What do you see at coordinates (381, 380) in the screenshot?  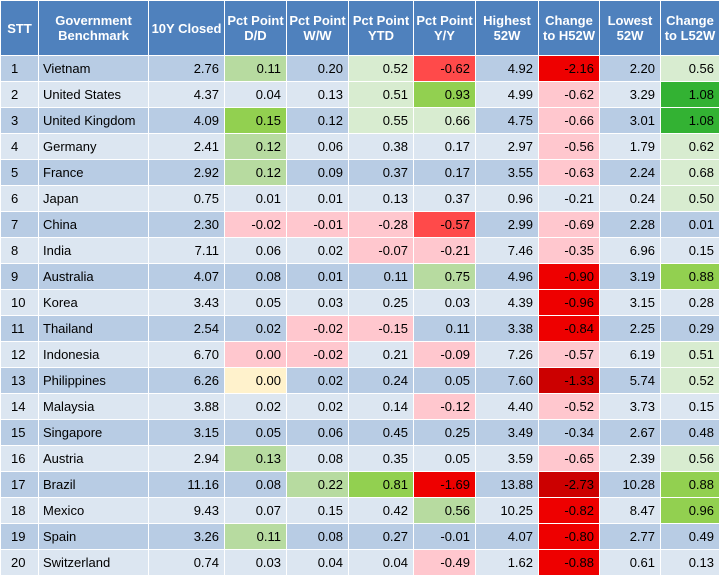 I see `cell-ytd: 0.24` at bounding box center [381, 380].